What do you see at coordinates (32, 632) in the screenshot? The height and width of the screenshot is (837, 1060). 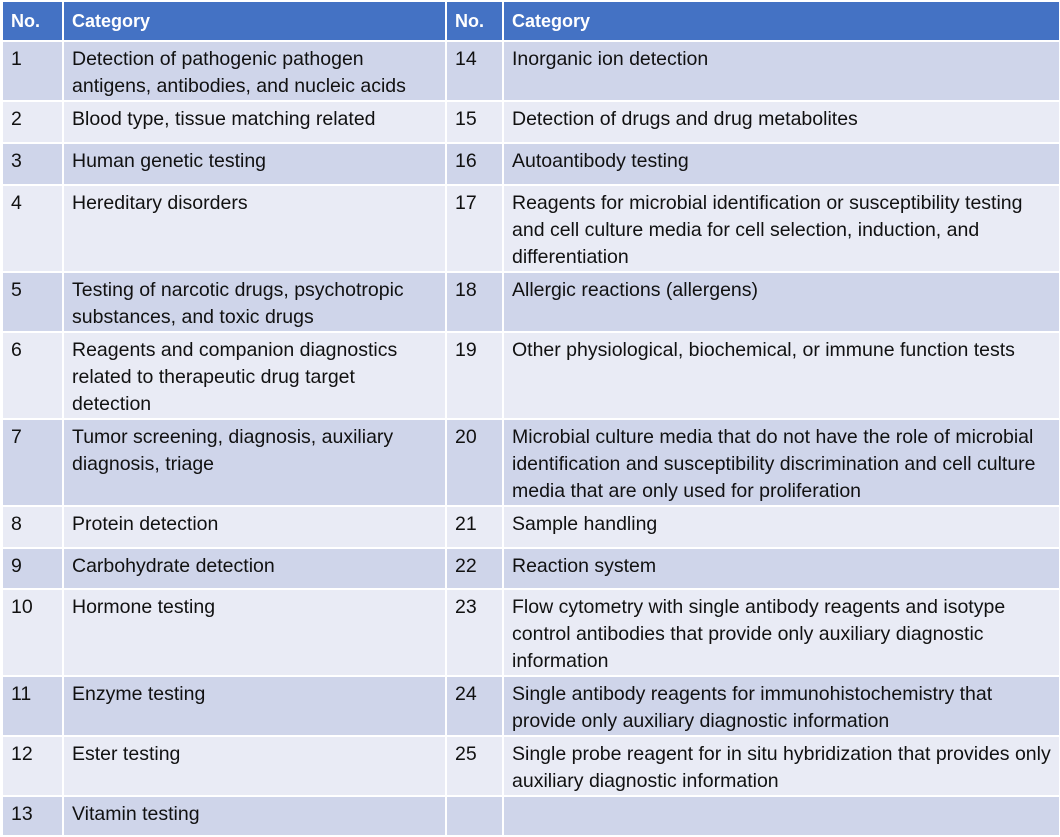 I see `number-cell: 10` at bounding box center [32, 632].